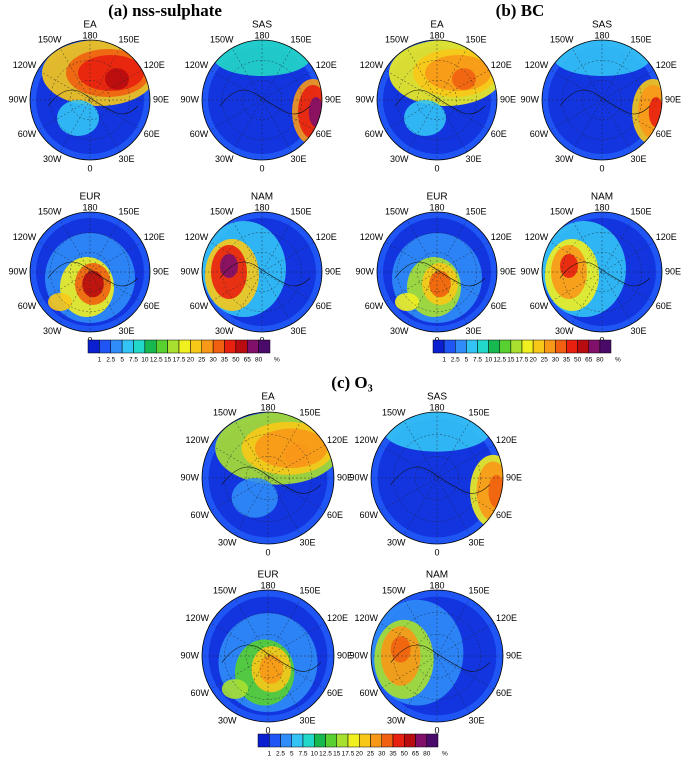 The image size is (700, 761). Describe the element at coordinates (405, 754) in the screenshot. I see `colorbar-label: 50` at that location.